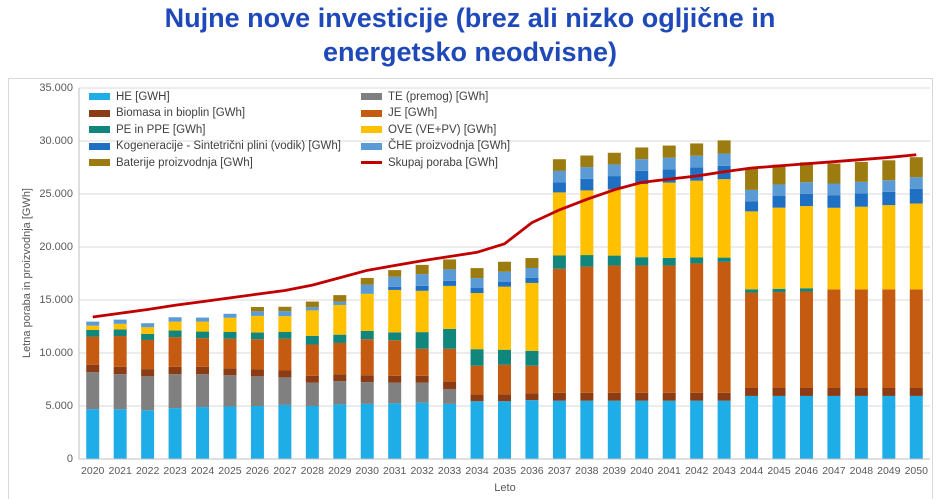  Describe the element at coordinates (834, 201) in the screenshot. I see `bar-segment-2047` at that location.